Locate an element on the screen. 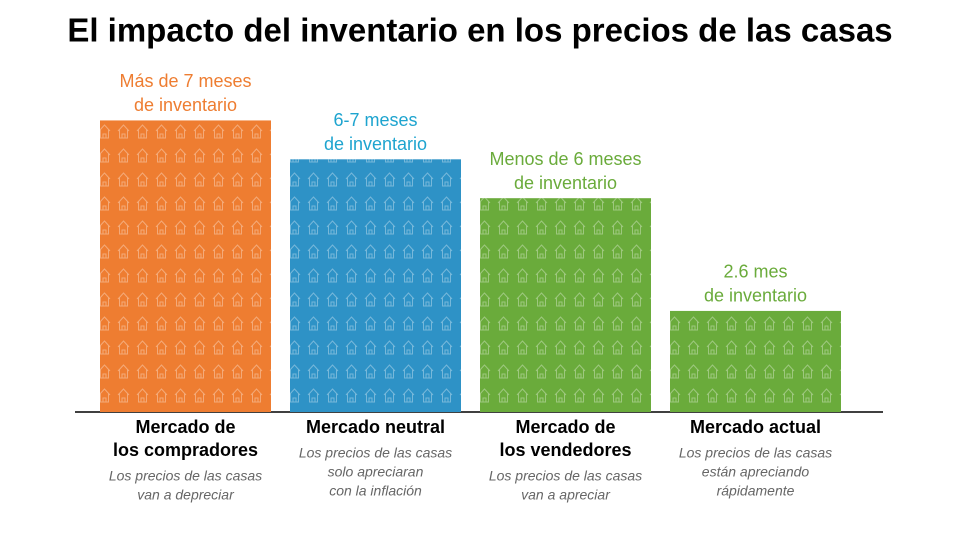 This screenshot has height=540, width=960. value-label: Menos de 6 meses is located at coordinates (565, 159).